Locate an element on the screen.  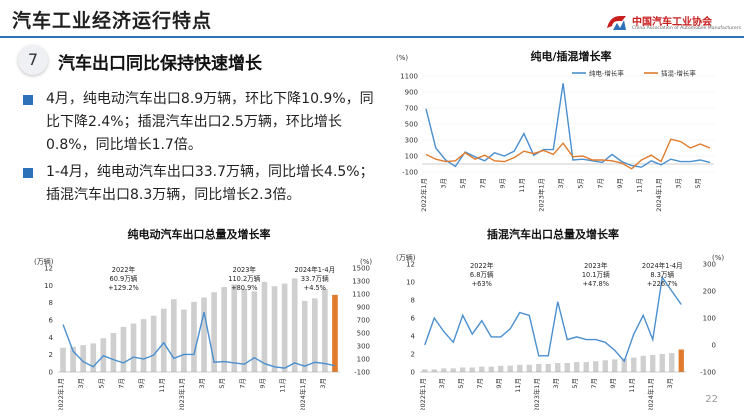
y-tick-label: 10 is located at coordinates (410, 283).